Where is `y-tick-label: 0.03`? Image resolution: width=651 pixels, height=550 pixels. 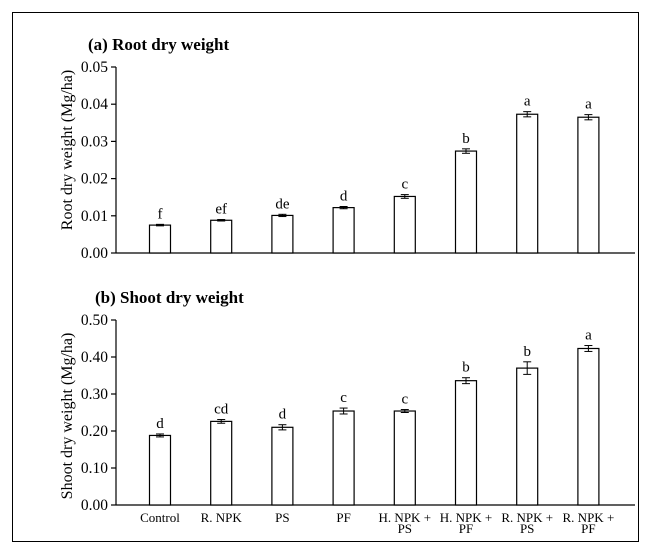 y-tick-label: 0.03 is located at coordinates (94, 141).